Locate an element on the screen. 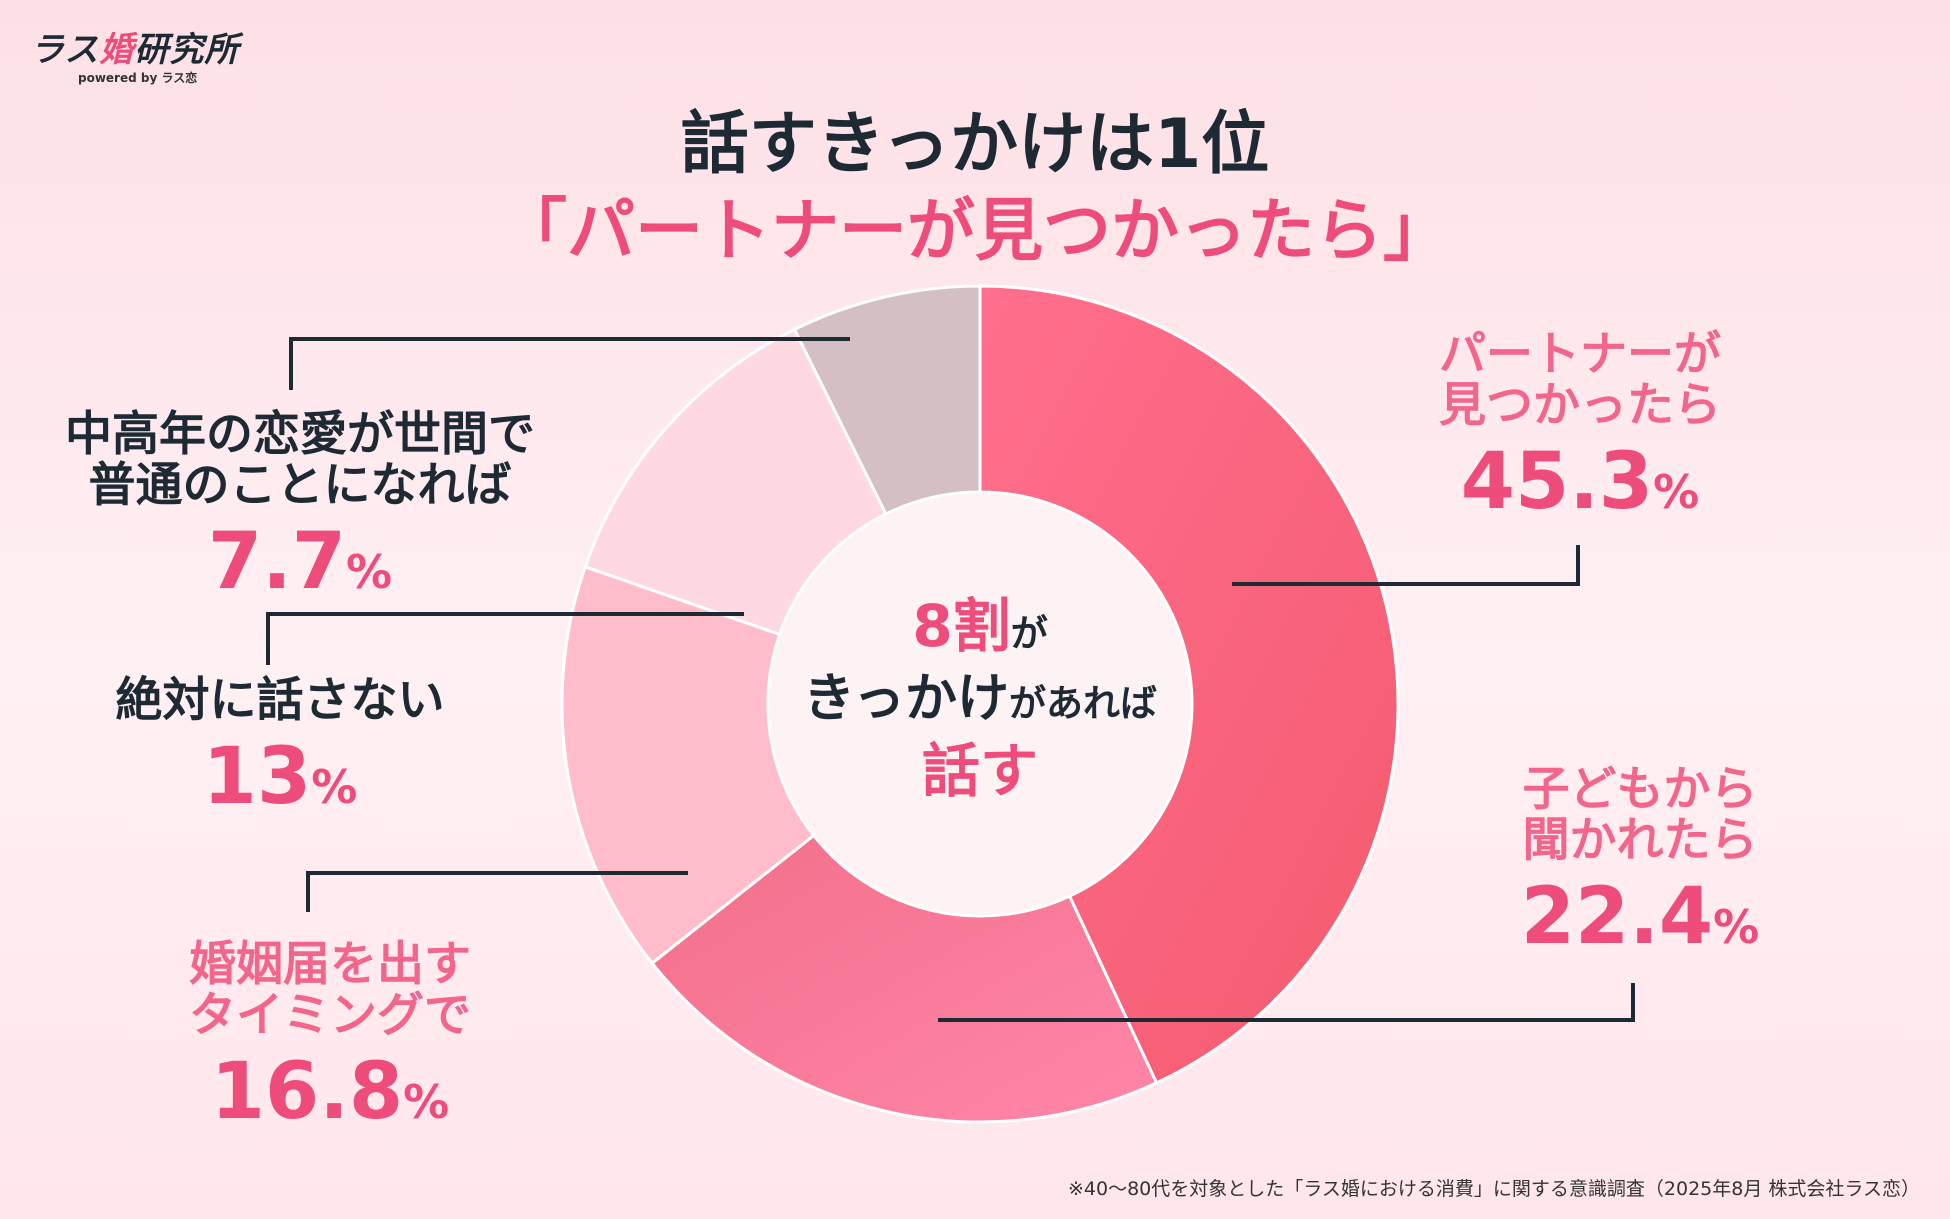 The image size is (1950, 1219). slice-partner is located at coordinates (1189, 684).